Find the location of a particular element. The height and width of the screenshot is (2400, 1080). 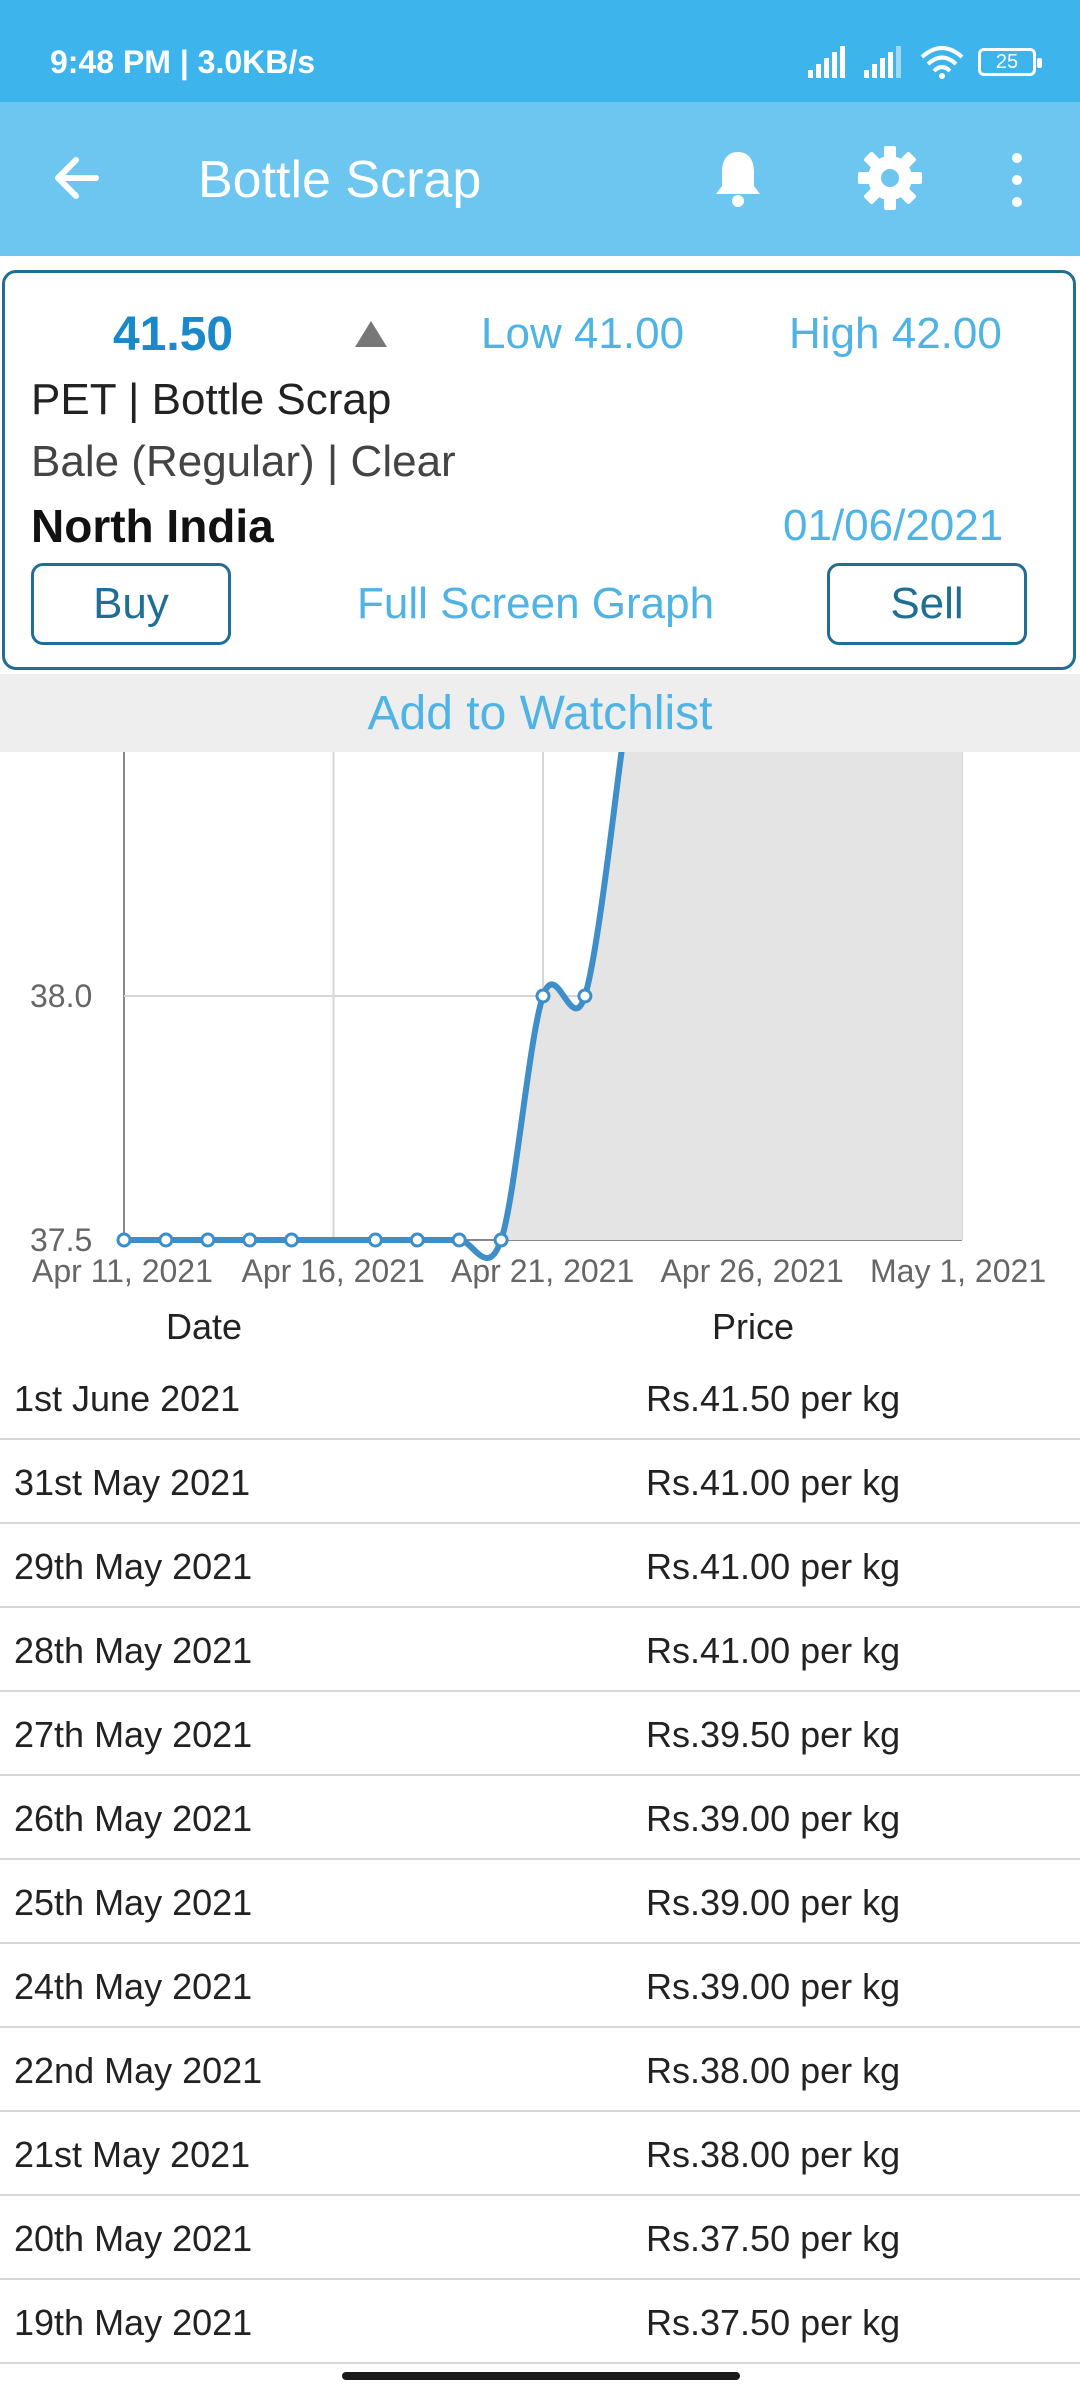

x-tick-label: Apr 16, 2021 is located at coordinates (333, 1271).